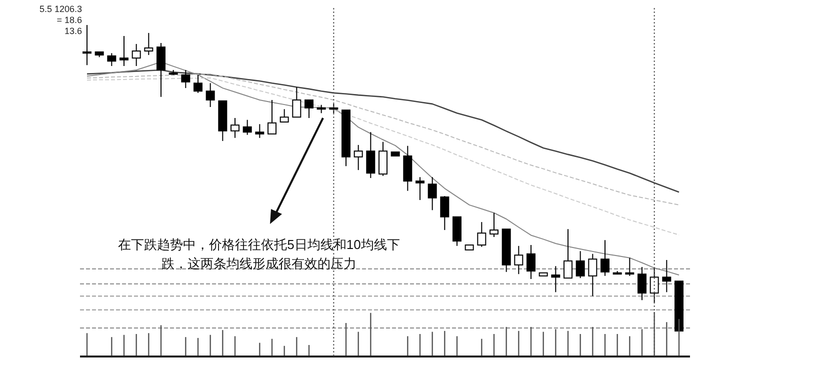  I want to click on annotation: 在下跌趋势中，价格往往依托5日均线和10均线下跌，这两条均线形成很有效的压力, so click(259, 254).